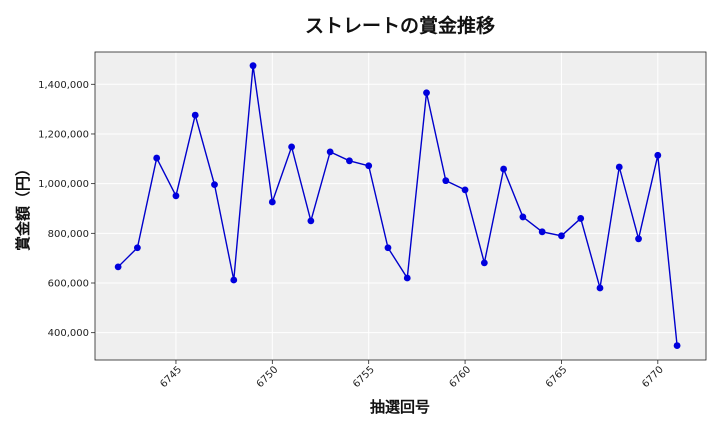  Describe the element at coordinates (400, 407) in the screenshot. I see `x-axis-label: 抽選回号` at that location.